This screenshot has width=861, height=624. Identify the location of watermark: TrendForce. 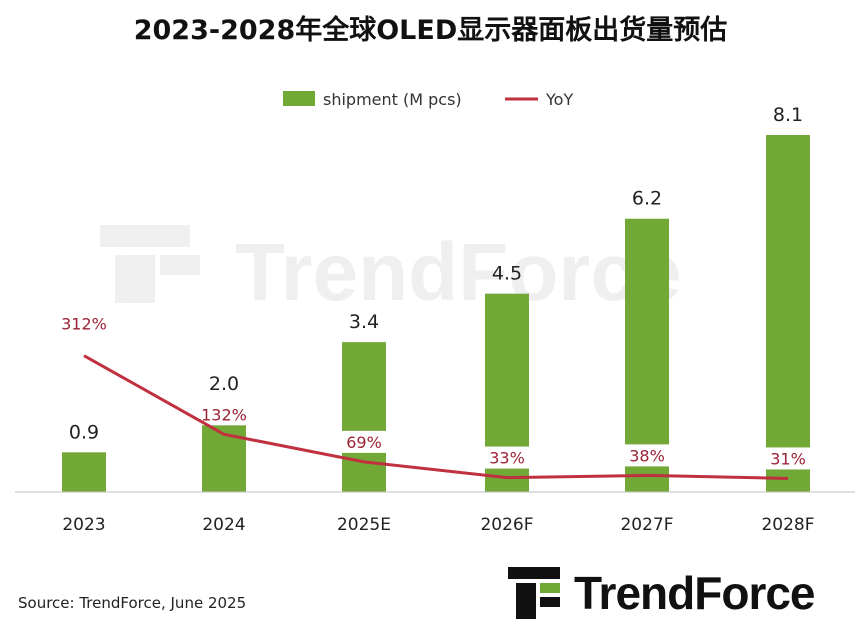
(391, 271).